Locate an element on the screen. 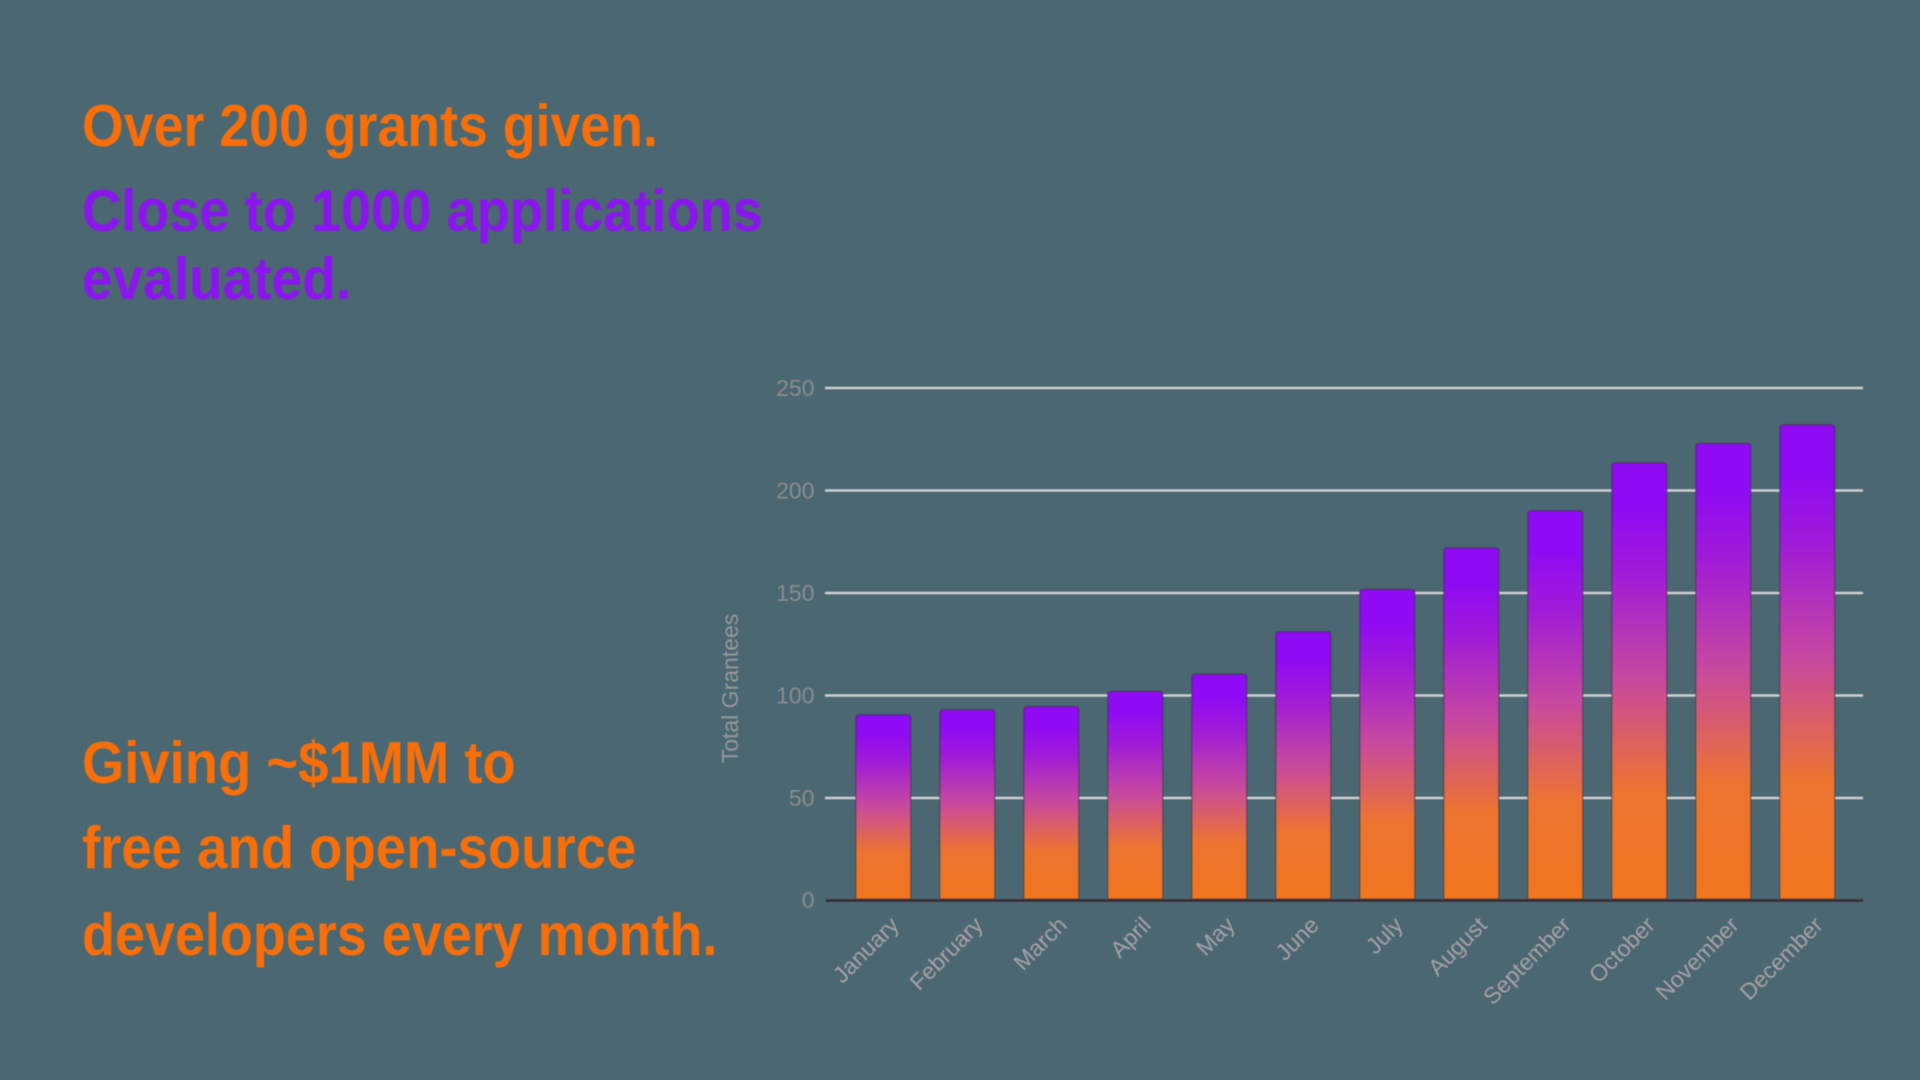  svg-text: 250 is located at coordinates (795, 388).